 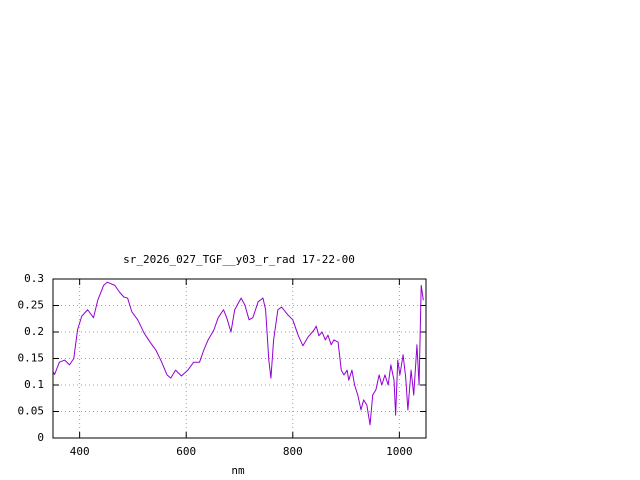 I want to click on y-tick-label: 0.1, so click(x=34, y=384).